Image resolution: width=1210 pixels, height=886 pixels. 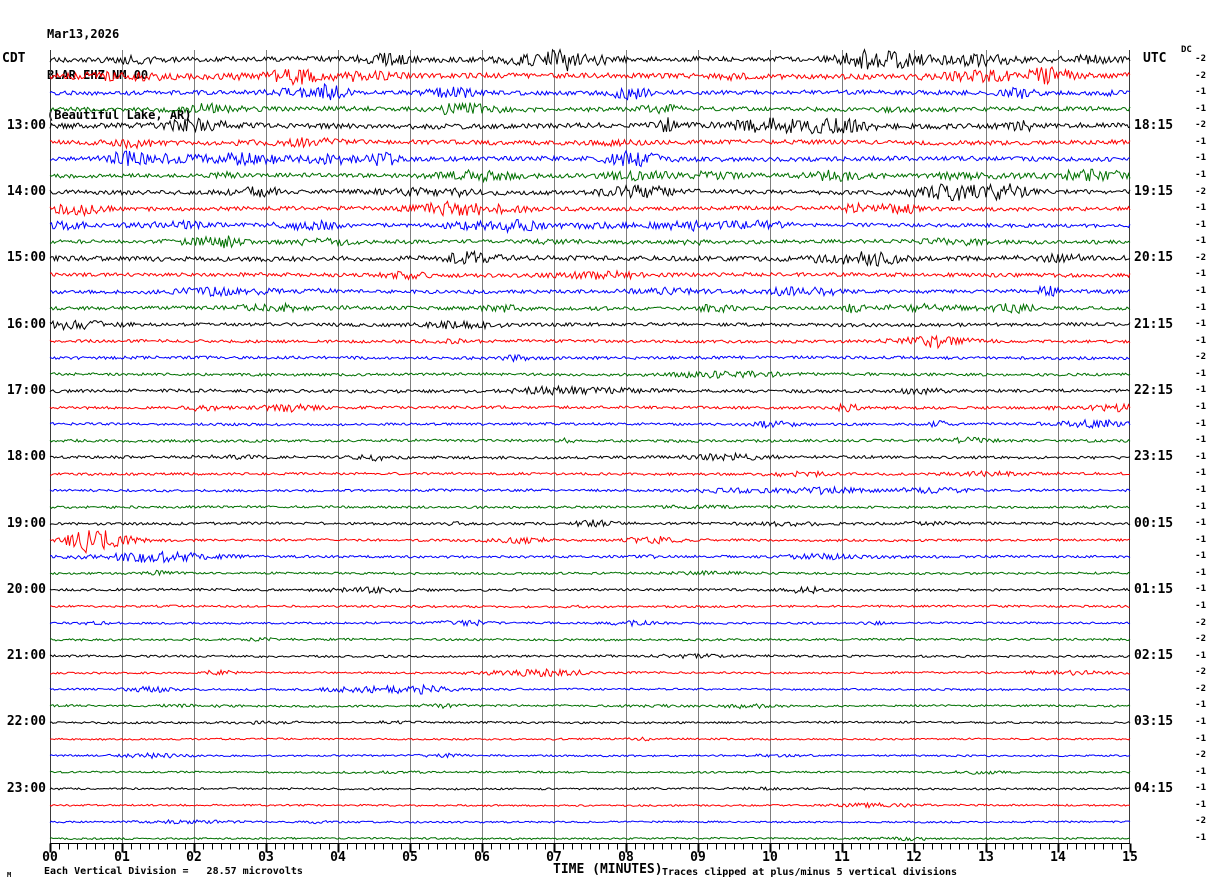 What do you see at coordinates (9, 875) in the screenshot?
I see `corner-mark: M` at bounding box center [9, 875].